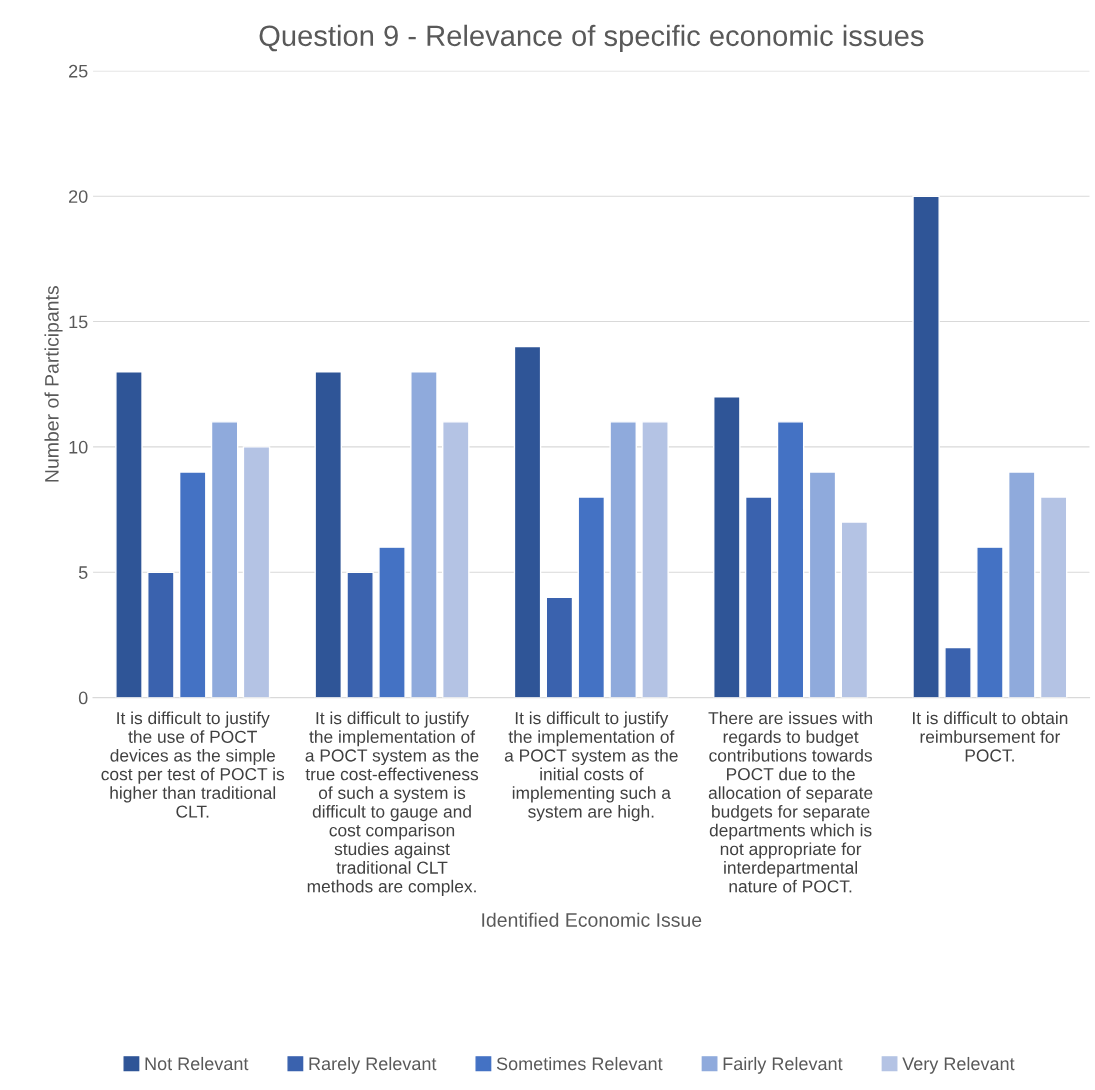 The width and height of the screenshot is (1095, 1090). What do you see at coordinates (579, 1063) in the screenshot?
I see `legend-label: Sometimes Relevant` at bounding box center [579, 1063].